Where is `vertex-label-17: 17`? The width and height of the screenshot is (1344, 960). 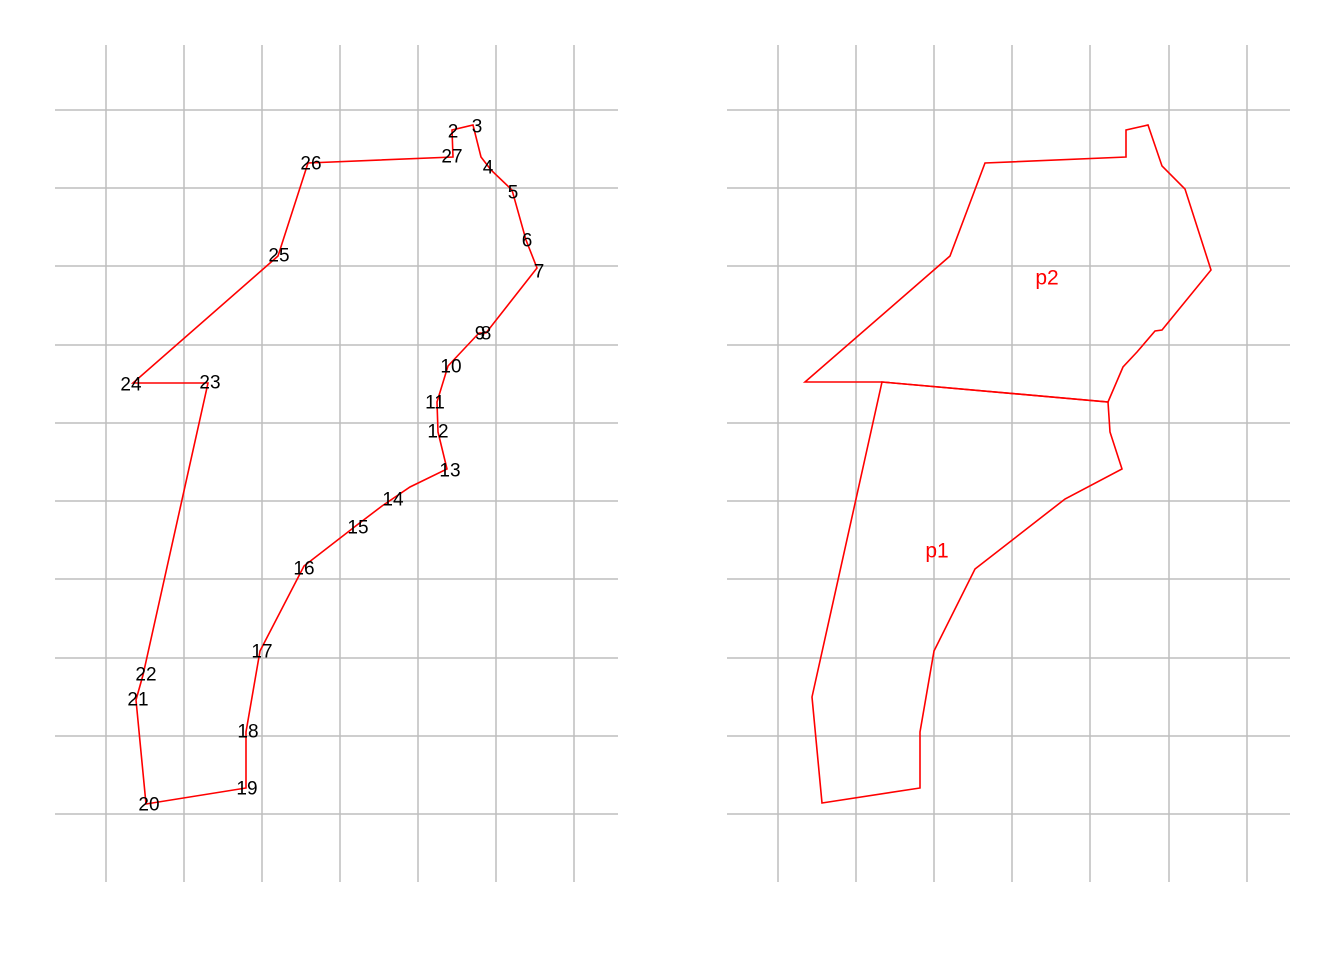 vertex-label-17: 17 is located at coordinates (261, 652).